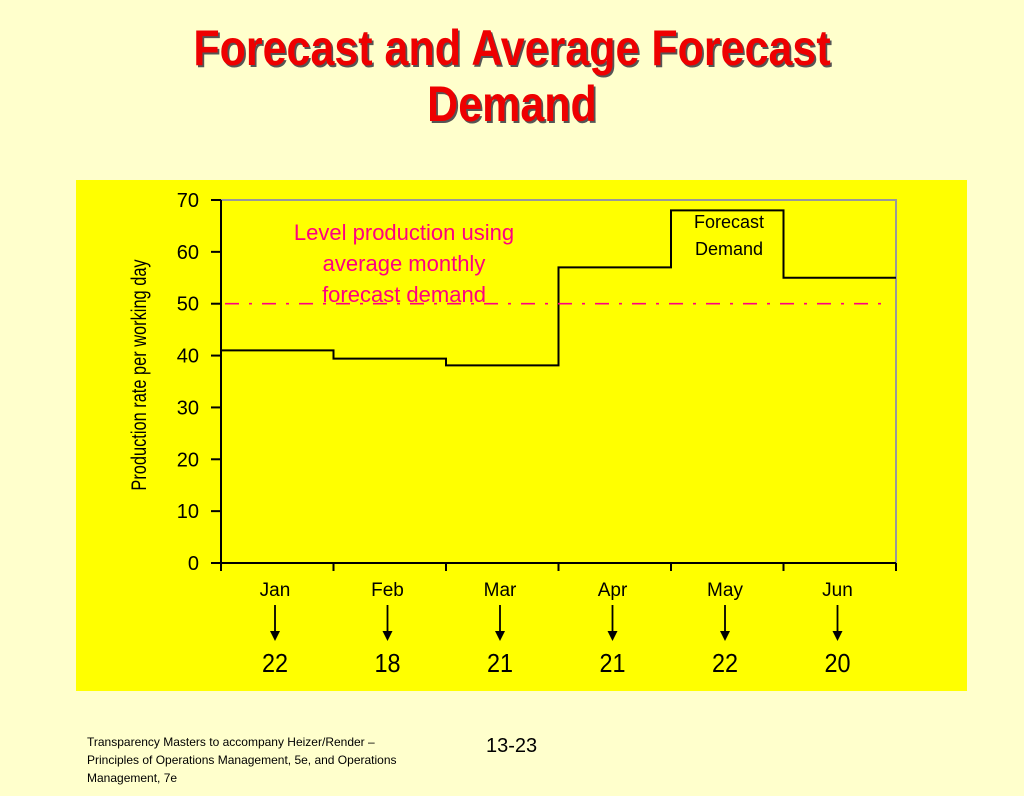  Describe the element at coordinates (404, 263) in the screenshot. I see `level-label-line: average monthly` at that location.